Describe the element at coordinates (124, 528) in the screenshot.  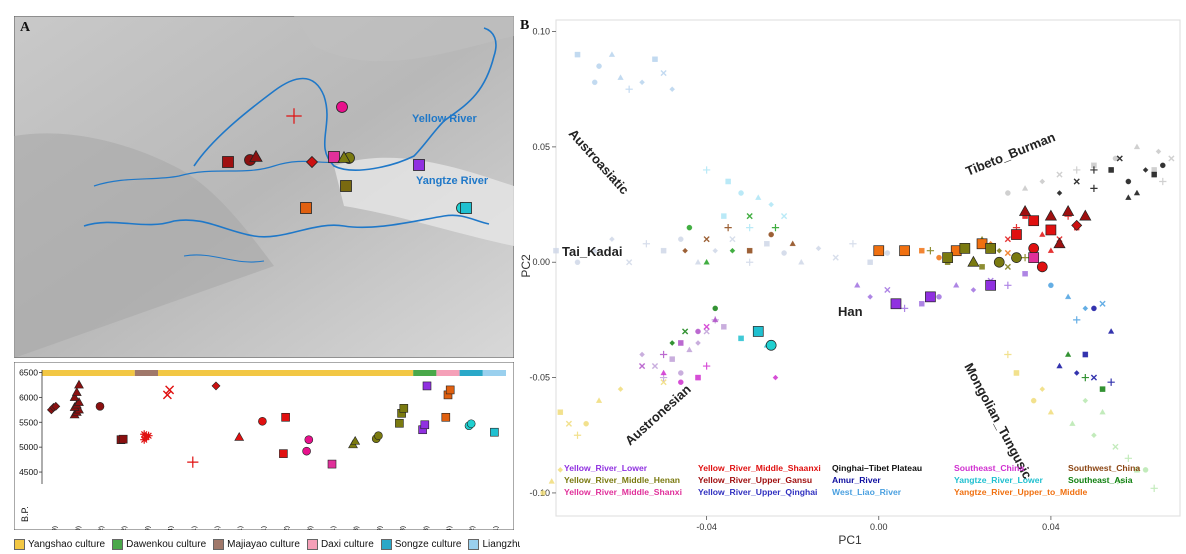
I see `timeline-site-label: SNSZ (N = 2)` at that location.